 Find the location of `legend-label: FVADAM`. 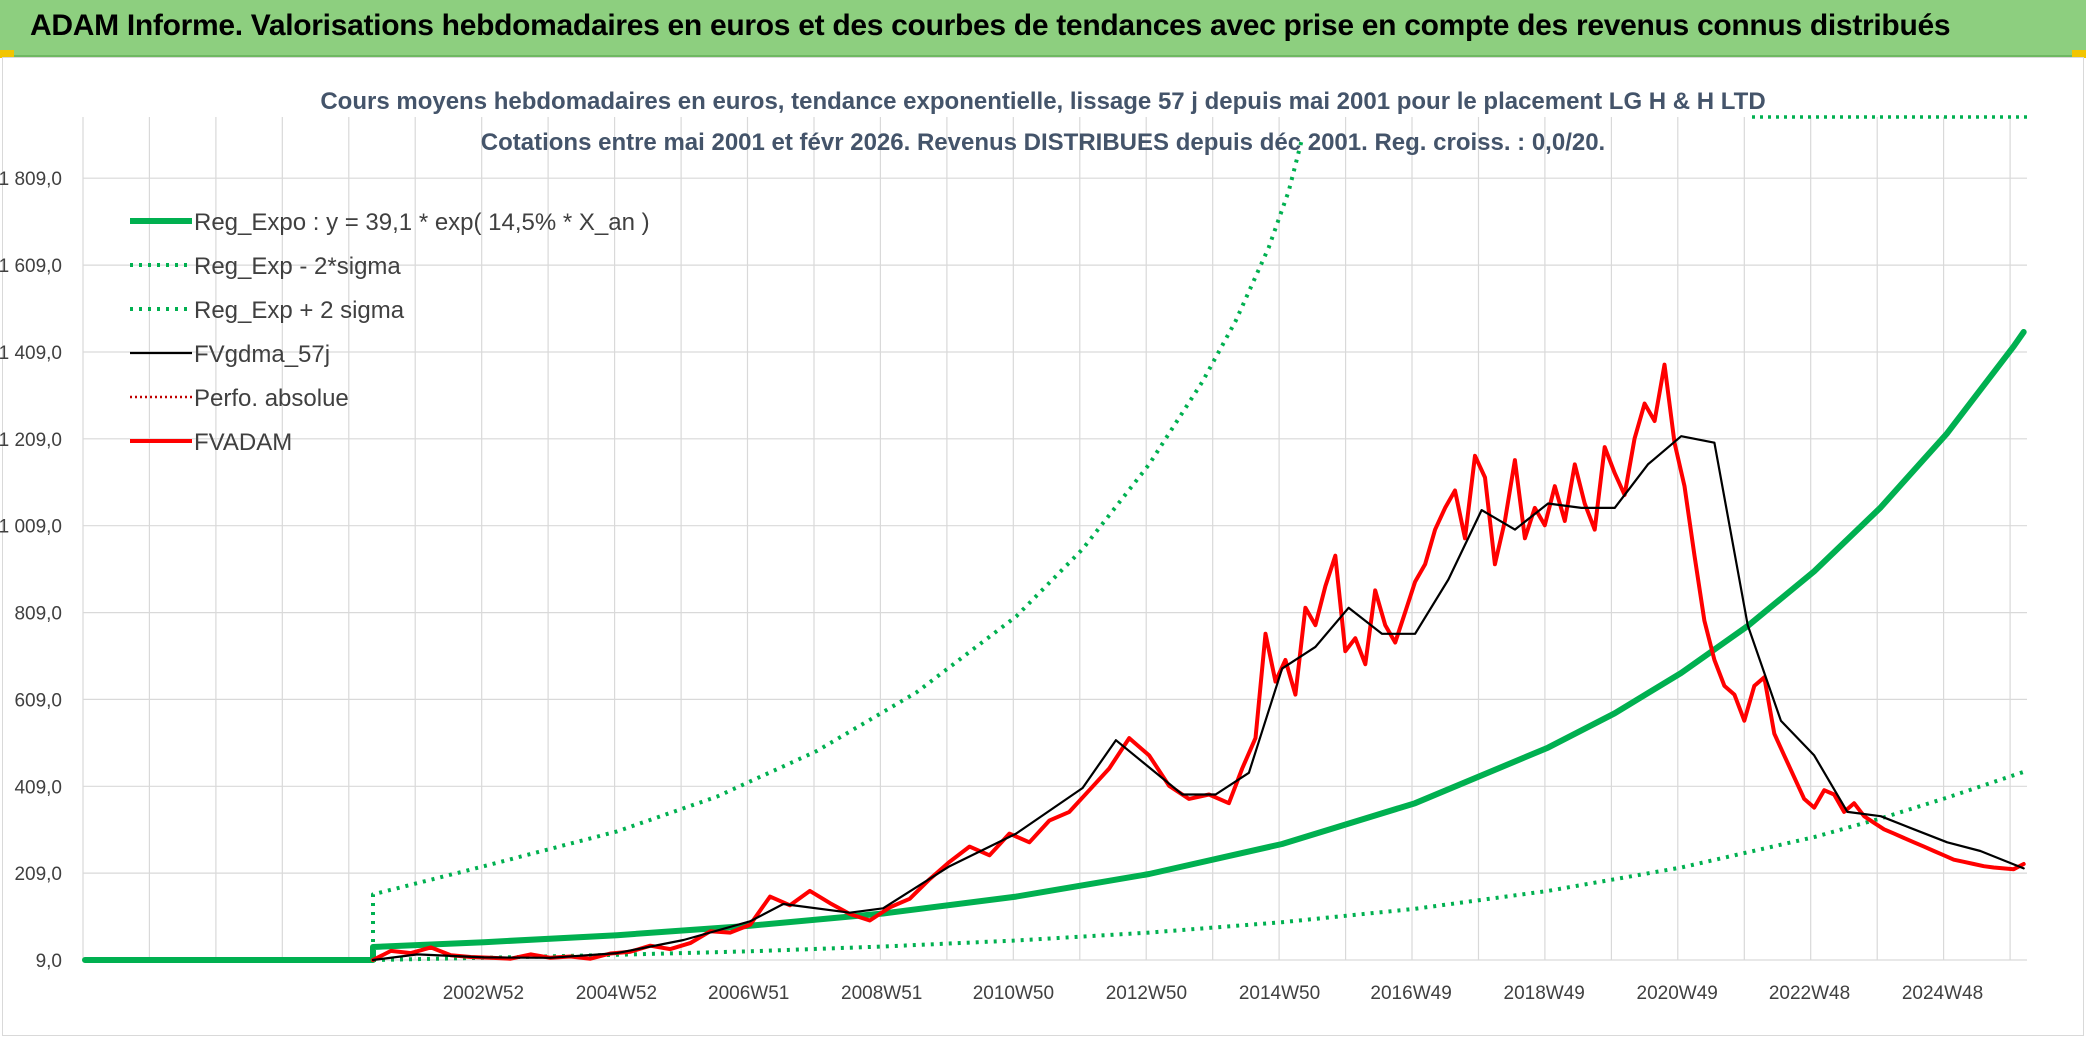

legend-label: FVADAM is located at coordinates (243, 442).